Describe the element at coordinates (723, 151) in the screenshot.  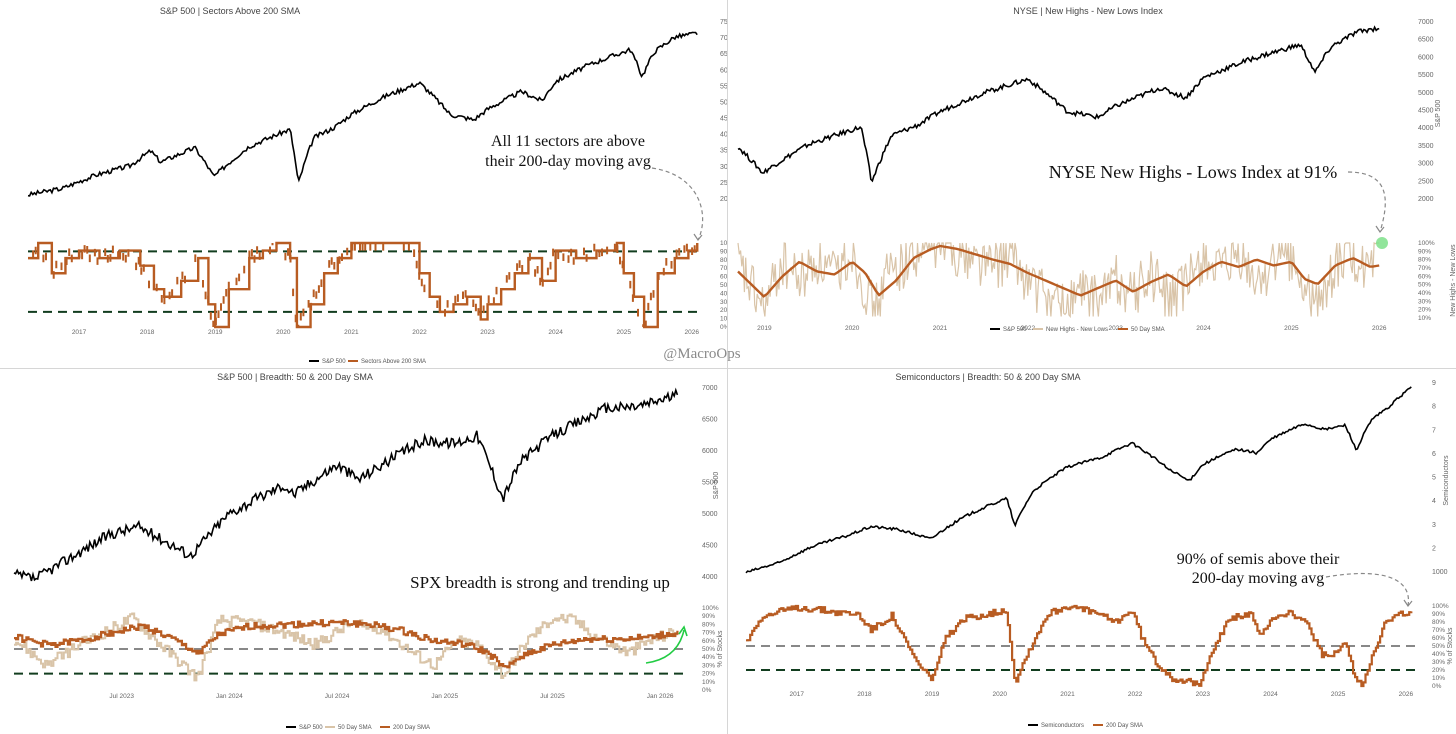
I see `price-tick-label: 3500` at that location.